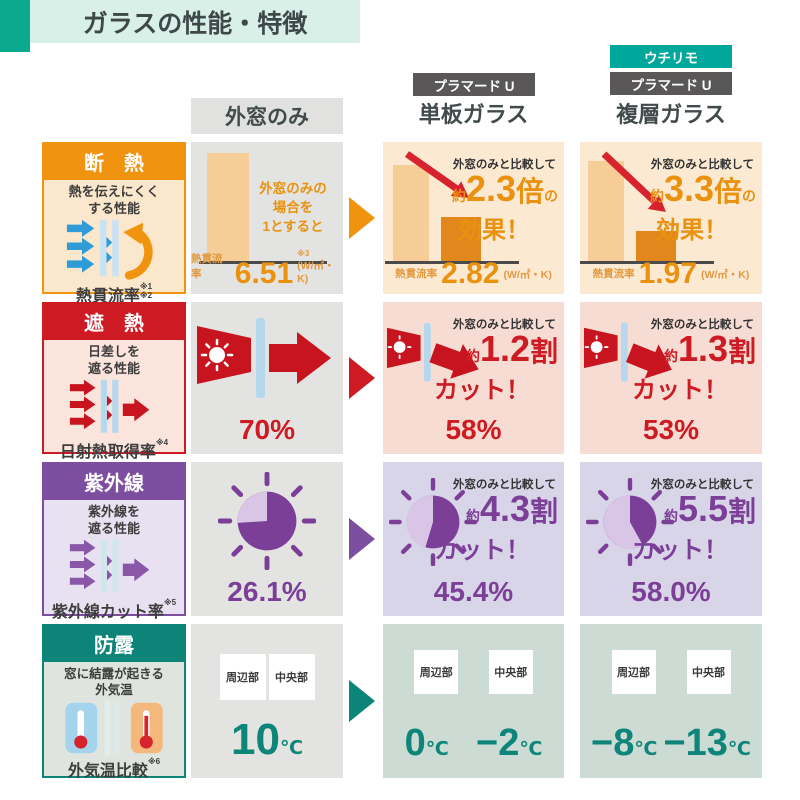  I want to click on insulation-arrows-icon, so click(109, 249).